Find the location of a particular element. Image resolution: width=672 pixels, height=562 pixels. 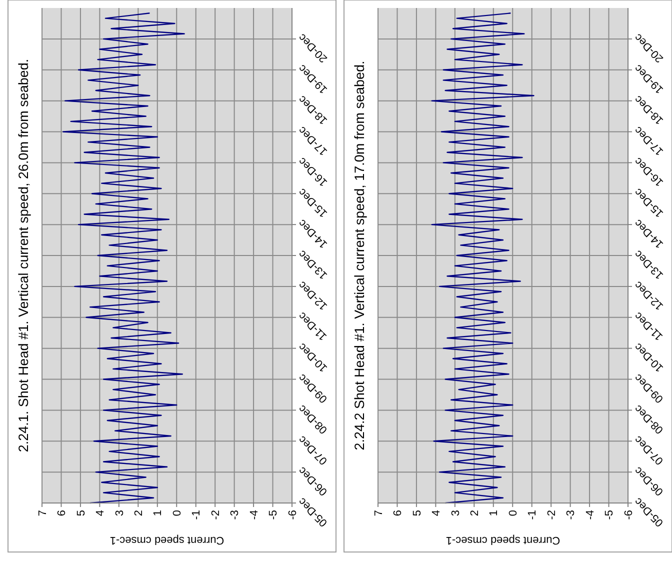

text: 2.24.1. Shot Head #1. Vertical current speed, 26.0m from seabed. is located at coordinates (23, 255).